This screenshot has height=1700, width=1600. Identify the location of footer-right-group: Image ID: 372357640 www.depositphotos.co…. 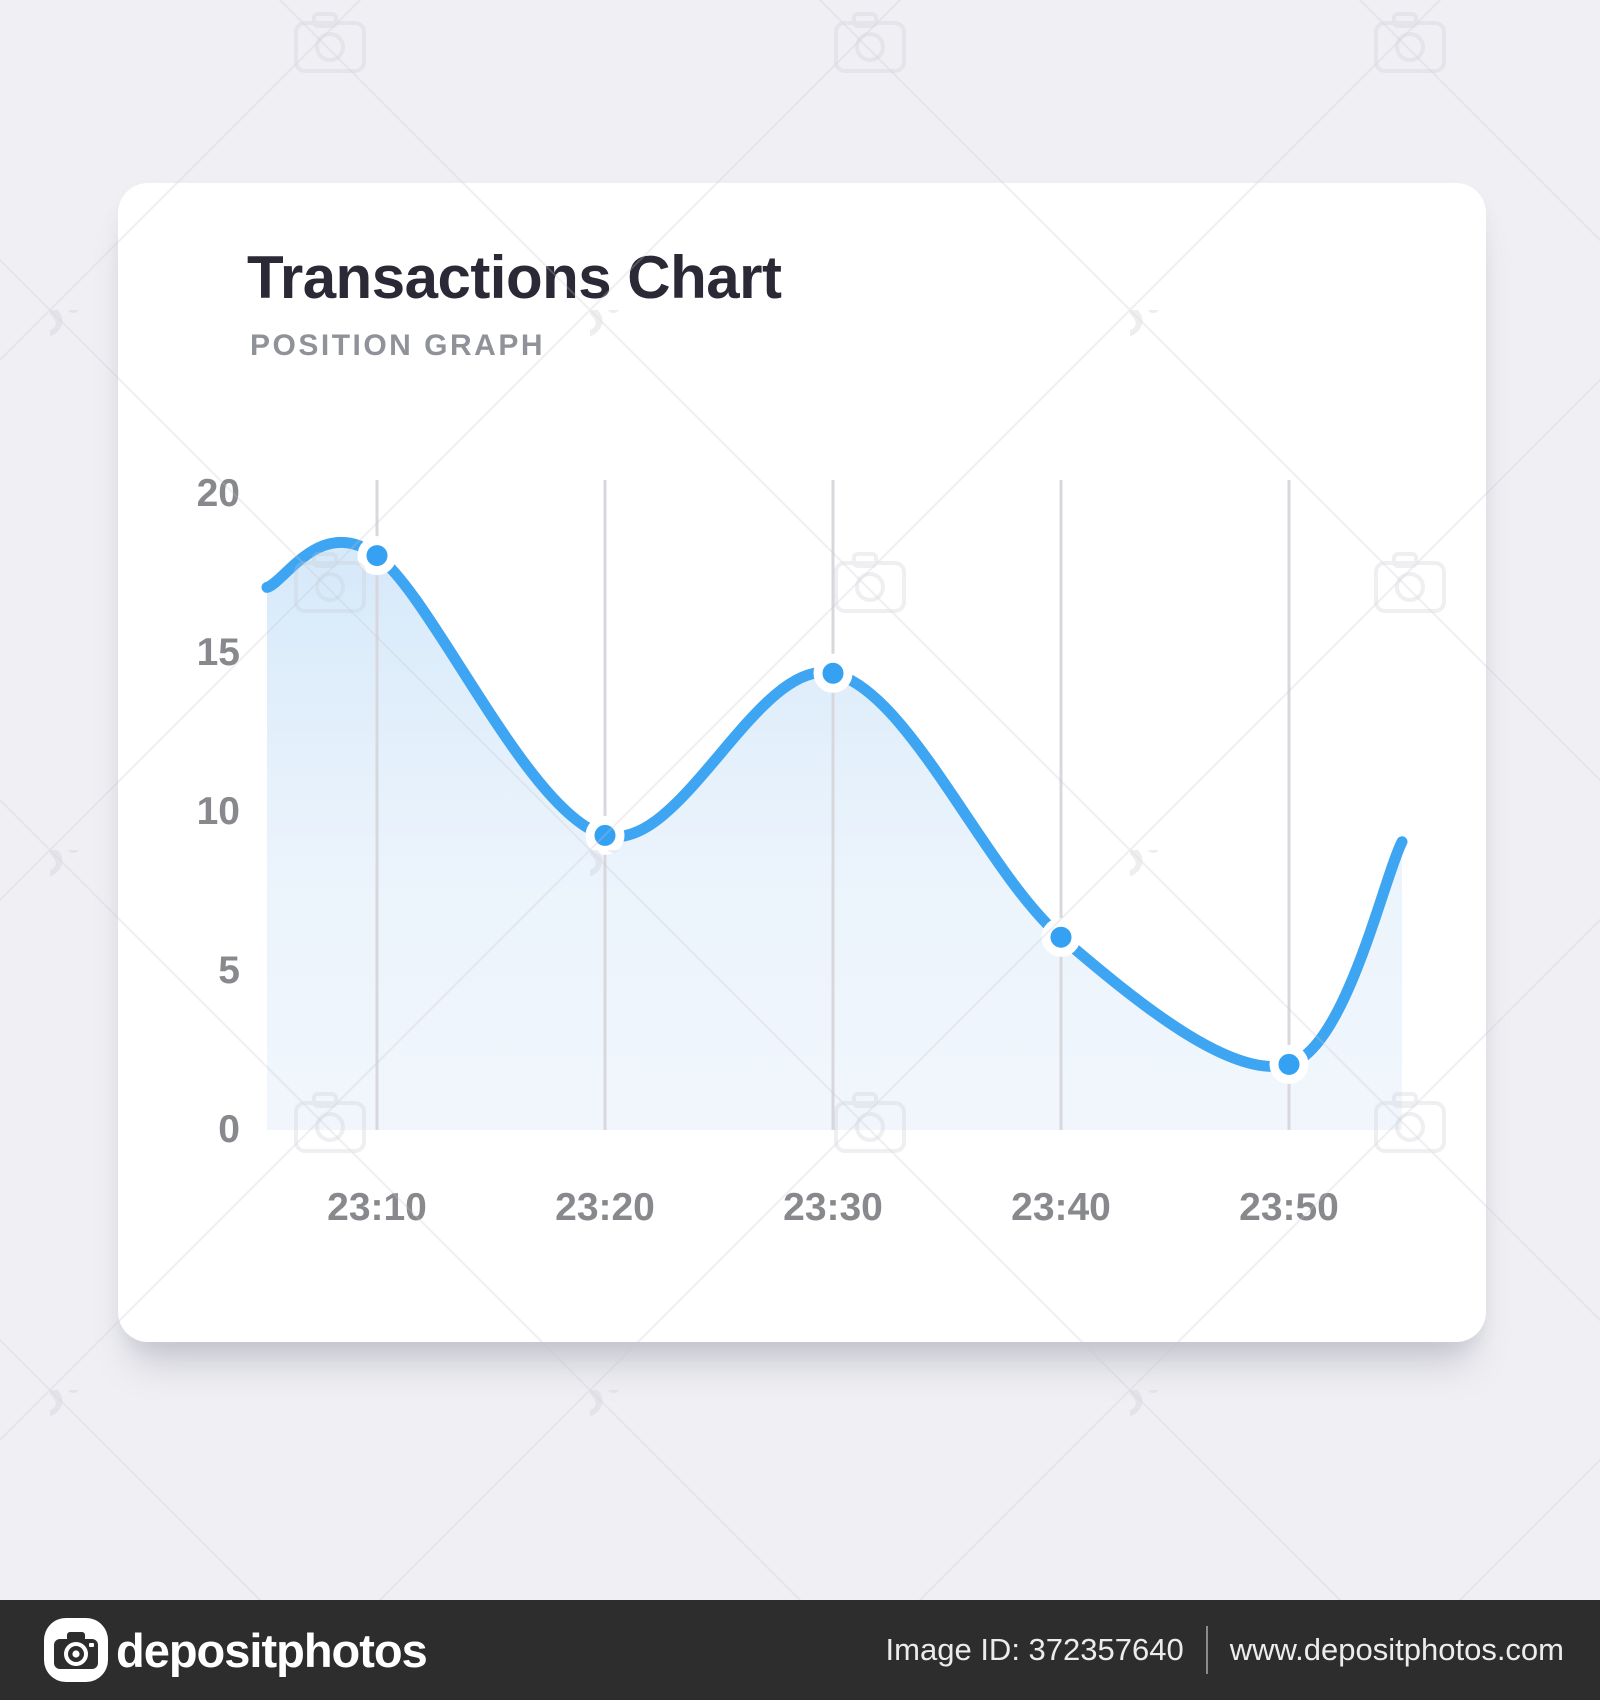
(1225, 1650).